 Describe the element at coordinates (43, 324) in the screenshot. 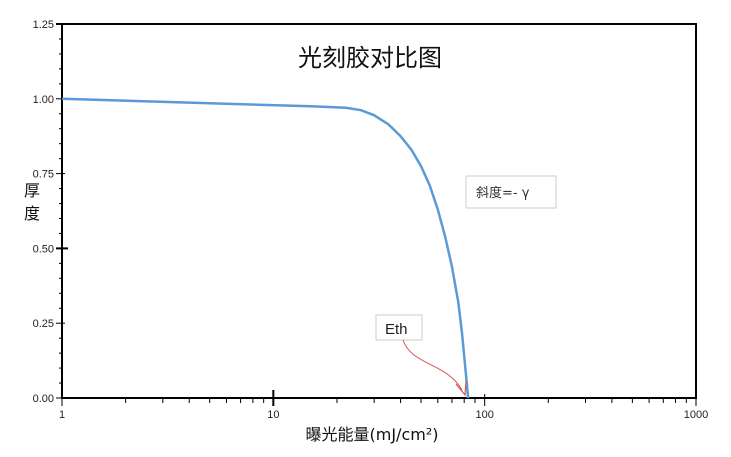

I see `y-tick-label: 0.25` at that location.